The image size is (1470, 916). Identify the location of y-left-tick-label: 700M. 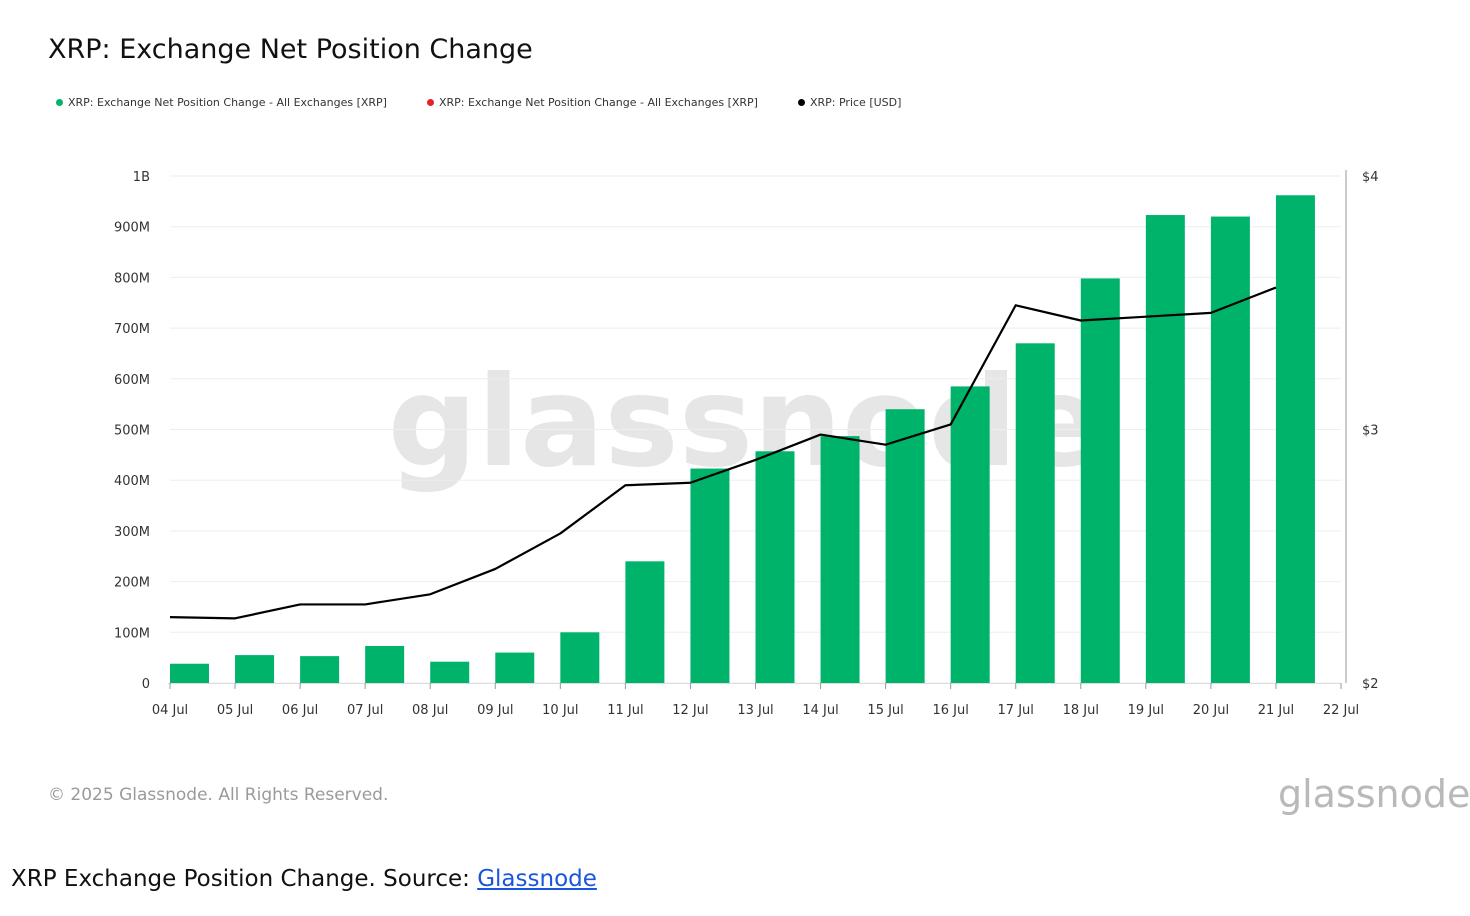
(132, 329).